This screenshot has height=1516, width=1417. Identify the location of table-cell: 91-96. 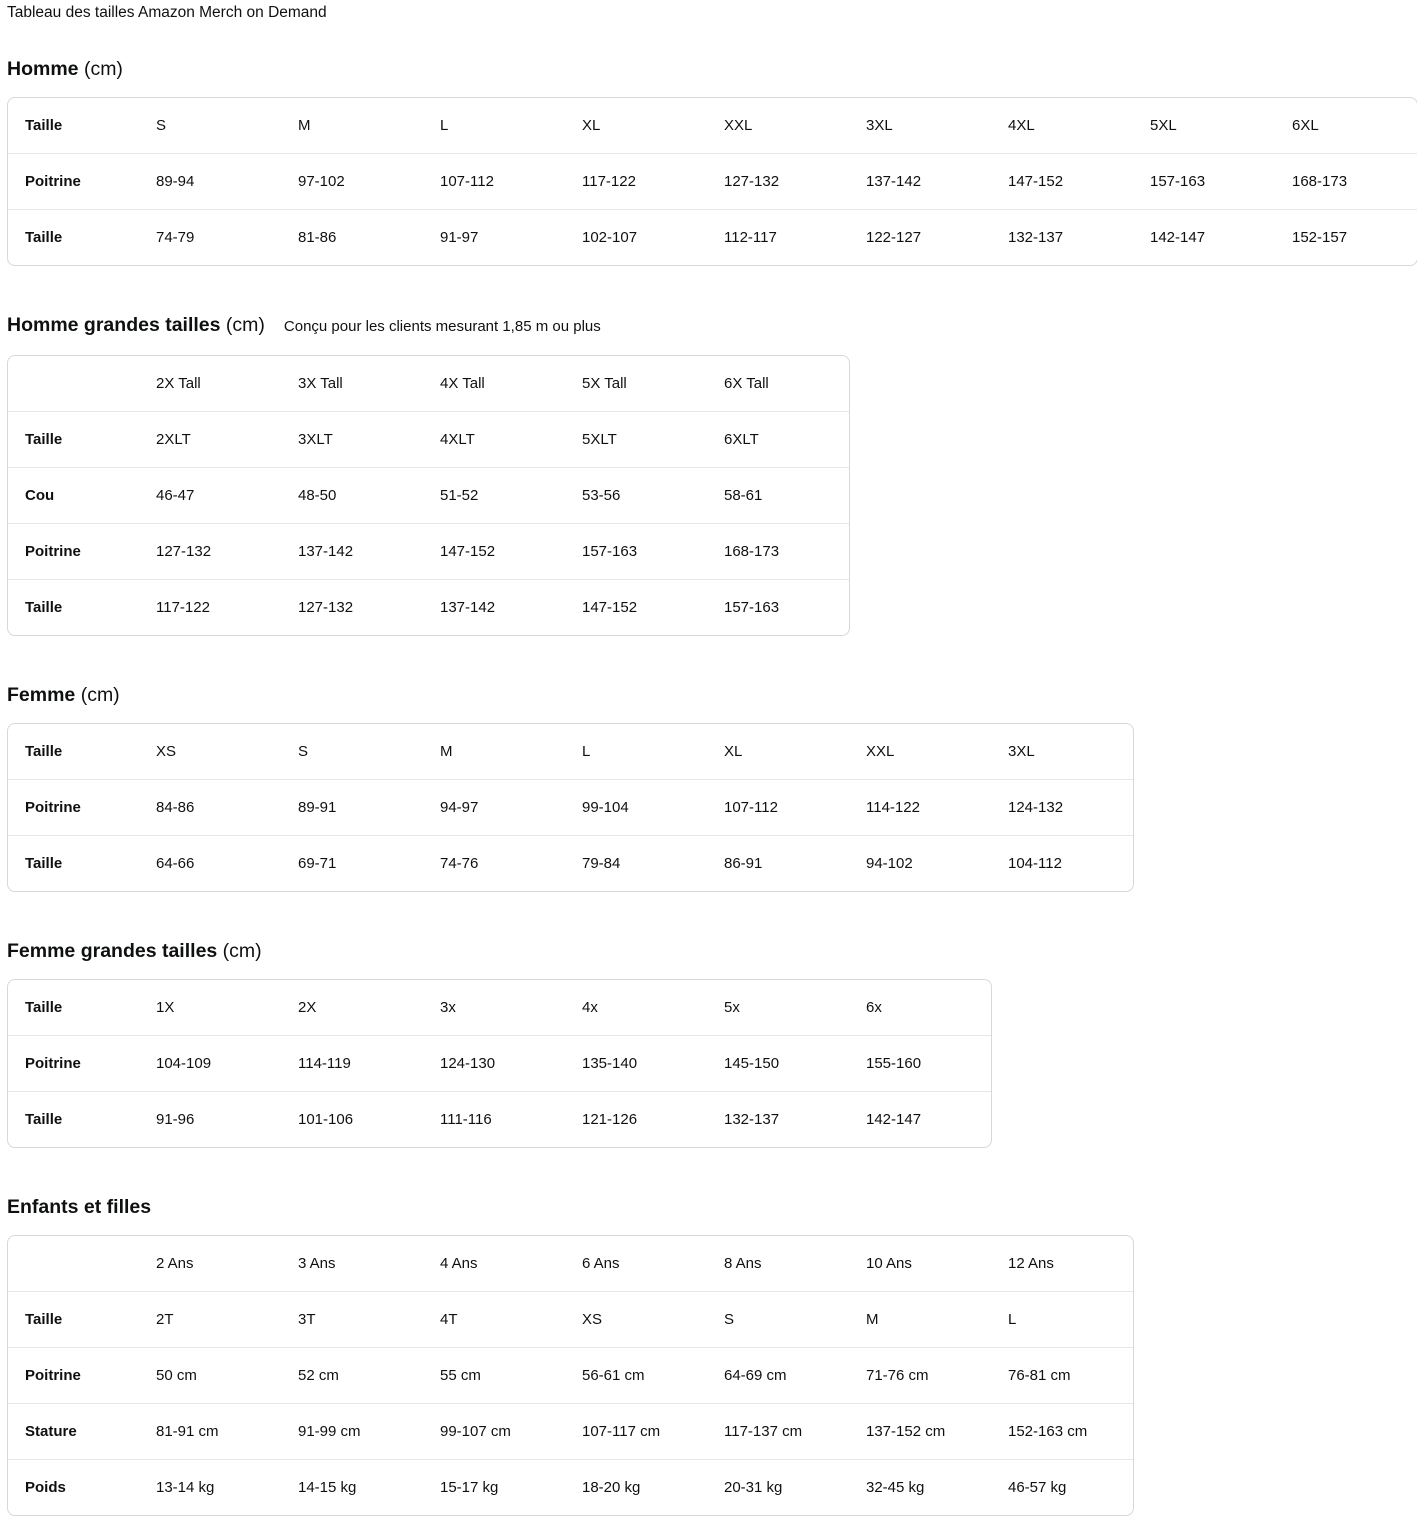
(210, 1119).